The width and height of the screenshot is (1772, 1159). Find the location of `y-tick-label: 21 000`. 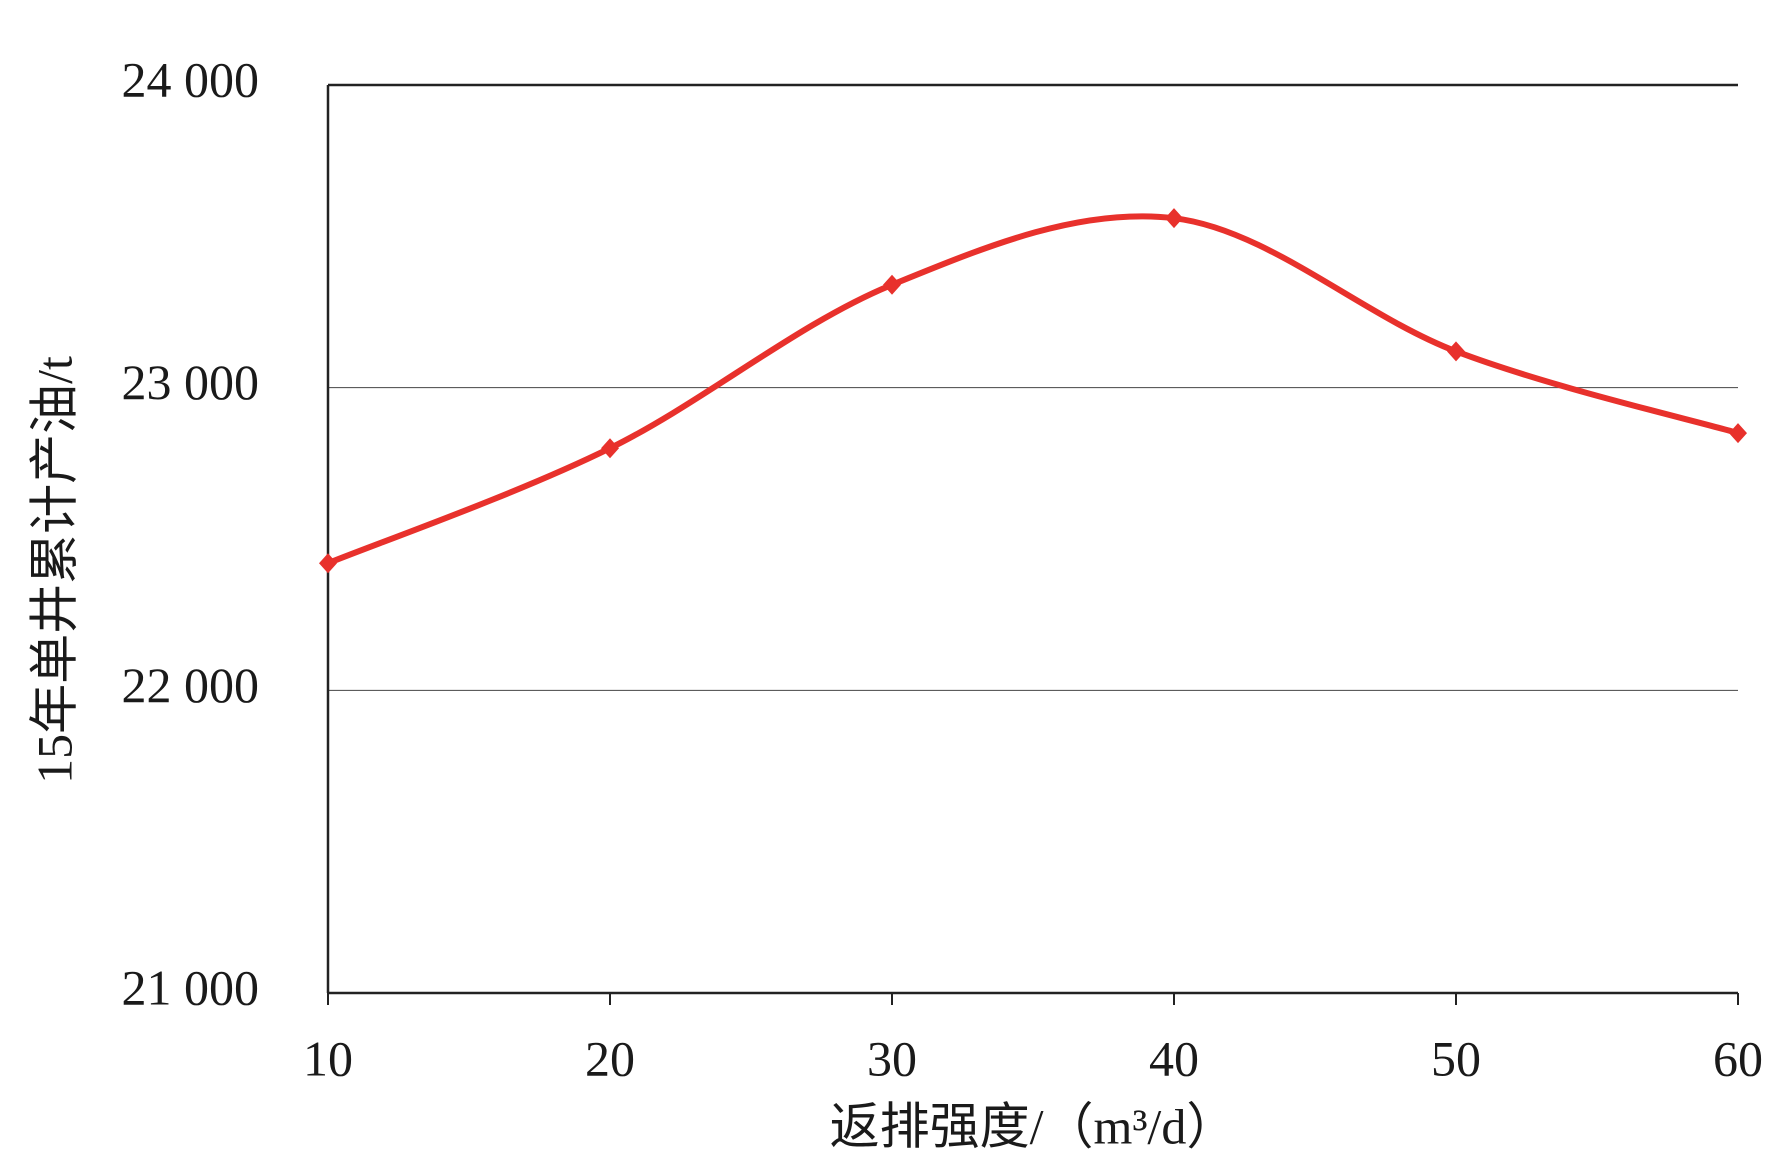

y-tick-label: 21 000 is located at coordinates (191, 987).